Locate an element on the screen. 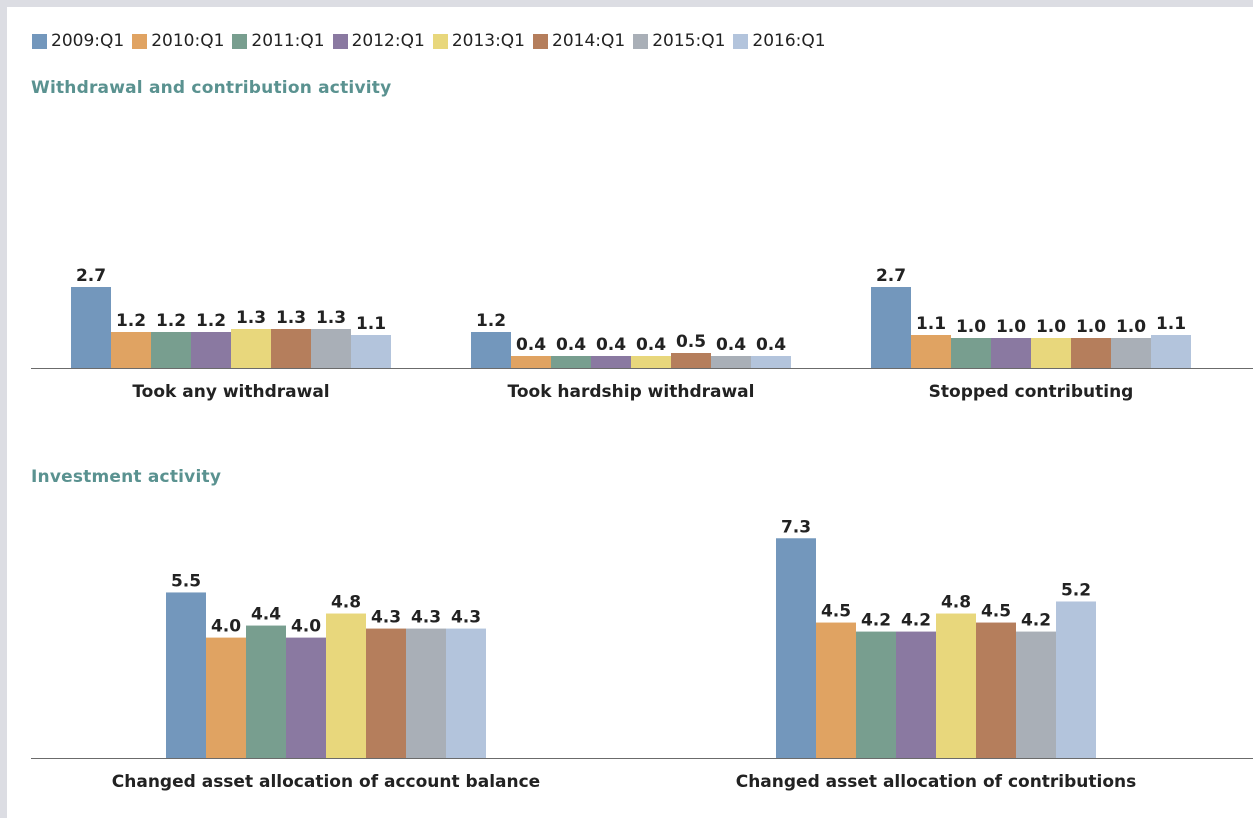 The height and width of the screenshot is (818, 1253). legend-label: 2014:Q1 is located at coordinates (589, 41).